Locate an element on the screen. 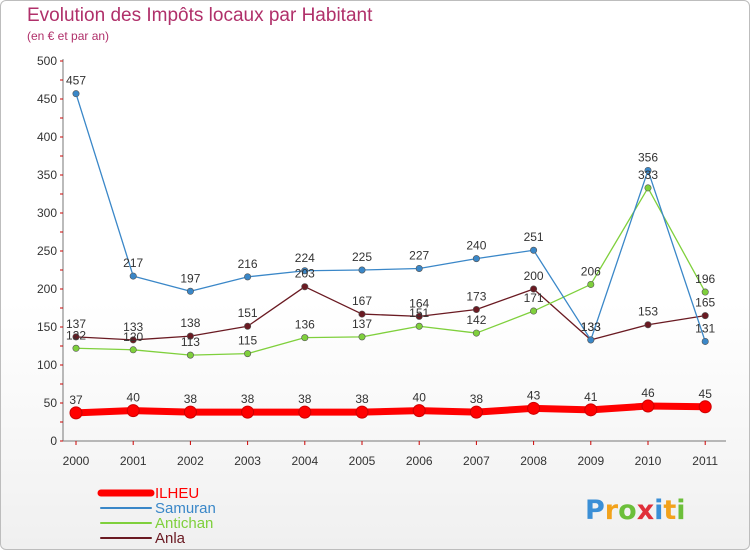 The height and width of the screenshot is (550, 750). data-label: 165 is located at coordinates (705, 303).